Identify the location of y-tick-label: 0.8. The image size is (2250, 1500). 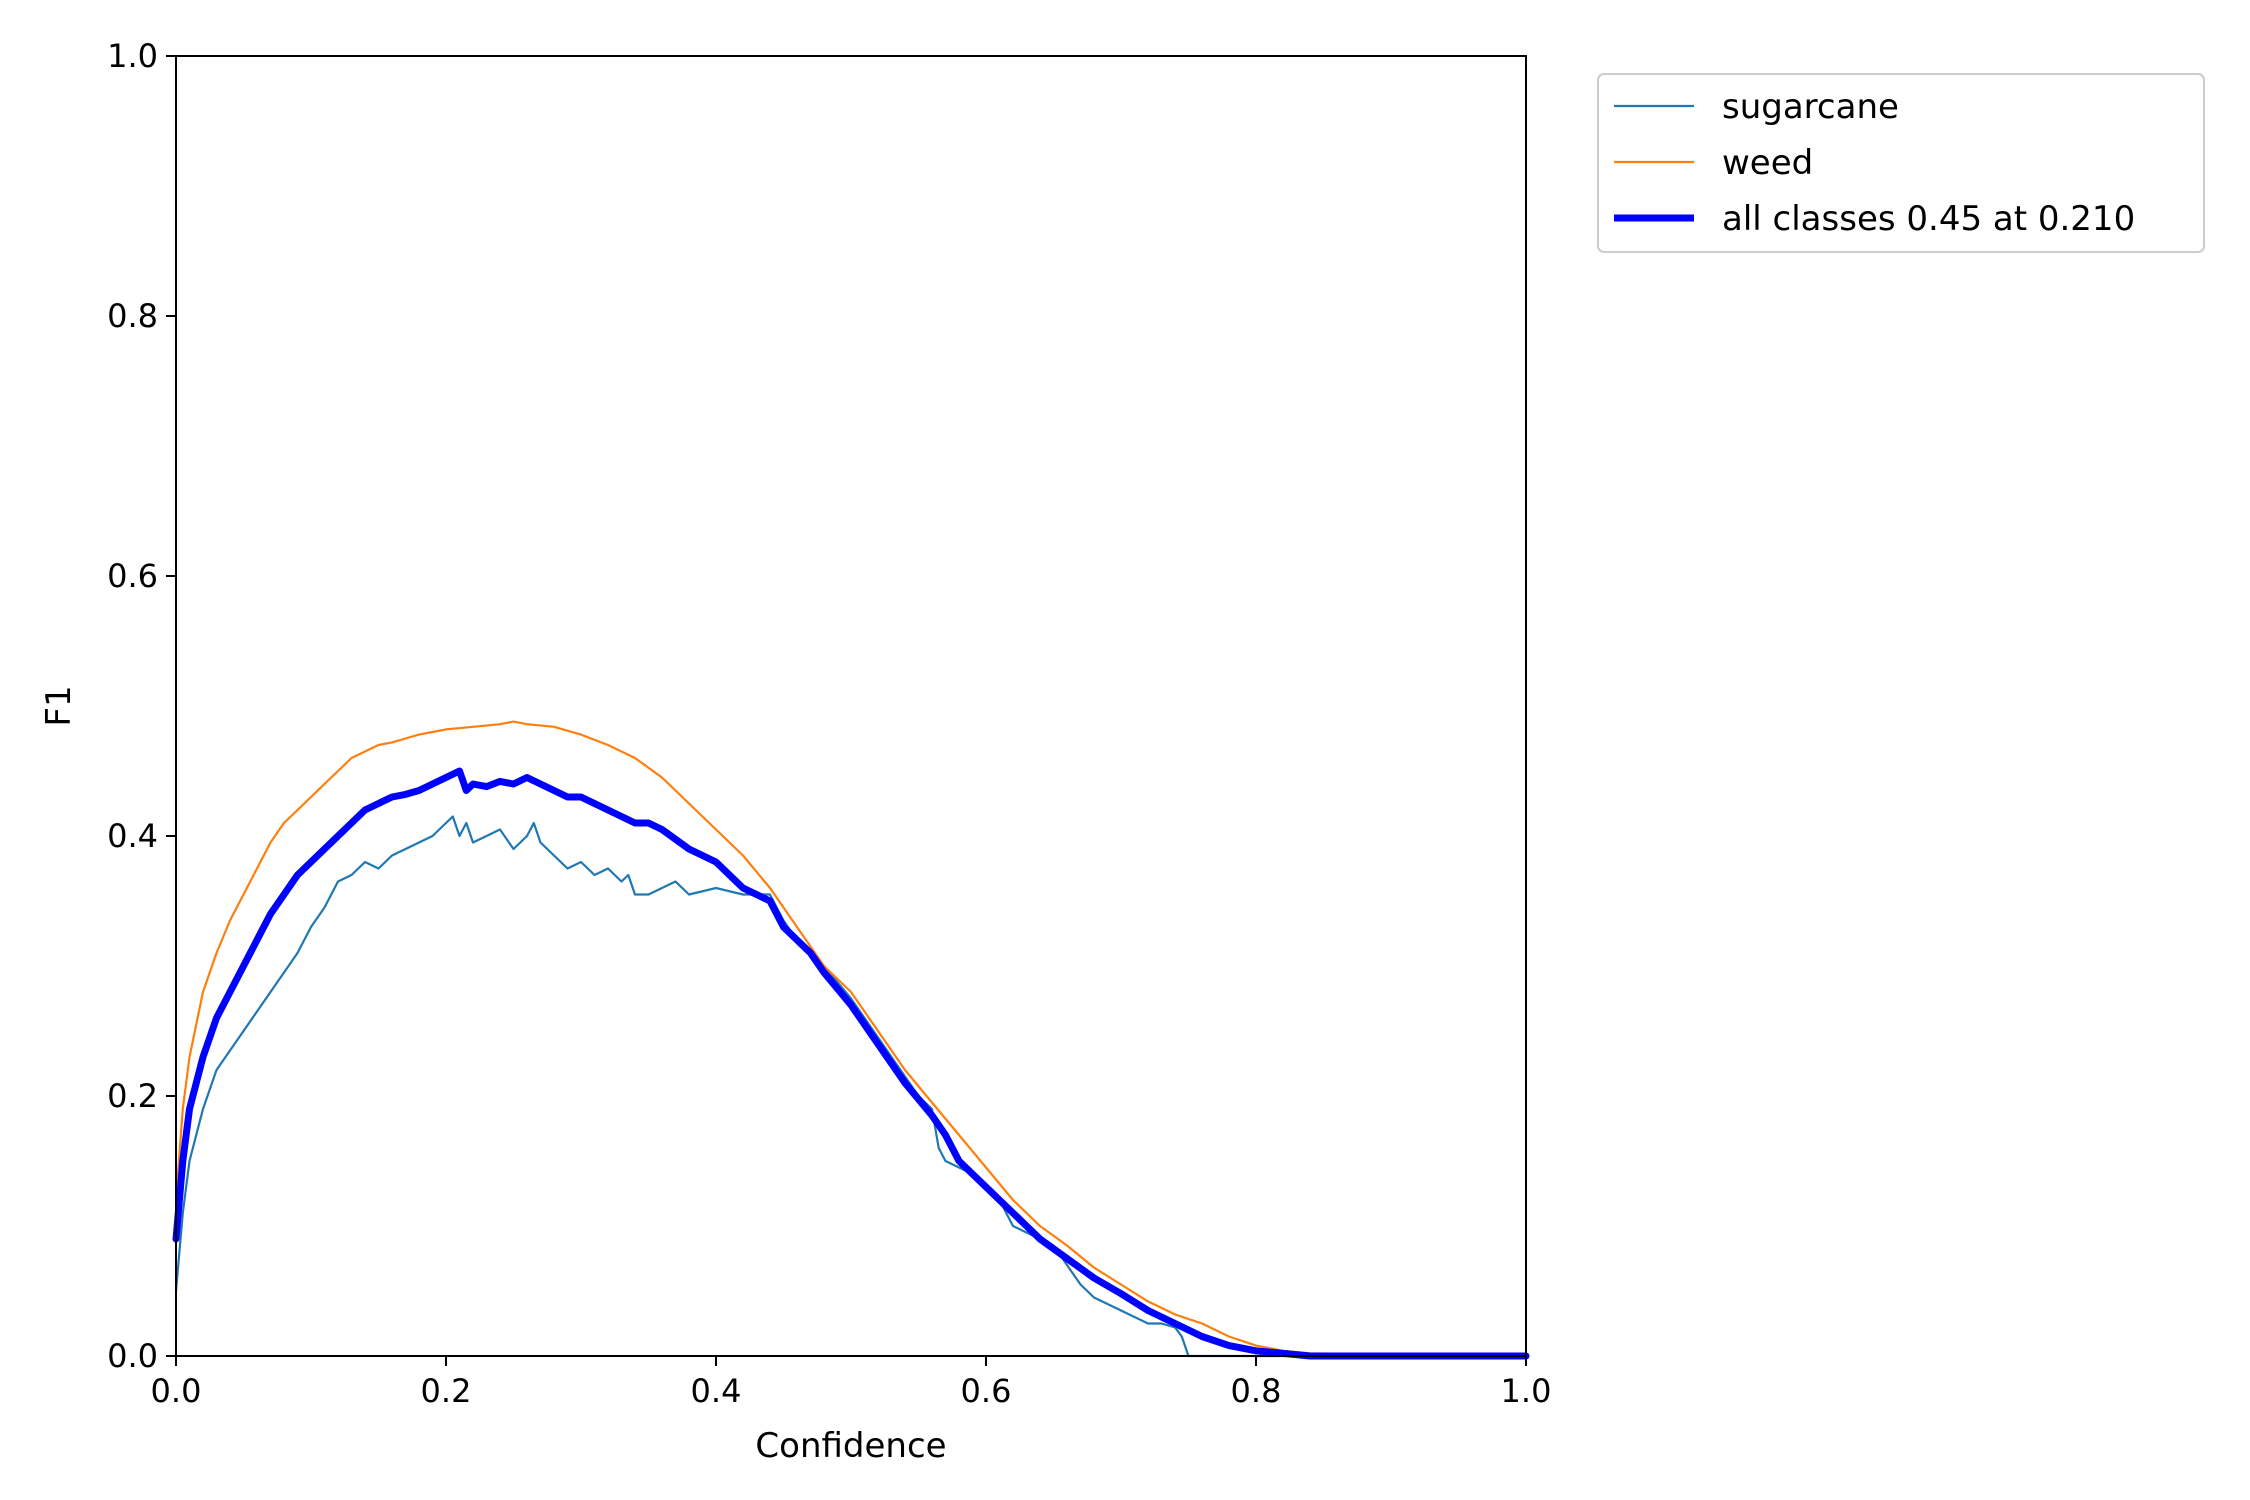
(132, 316).